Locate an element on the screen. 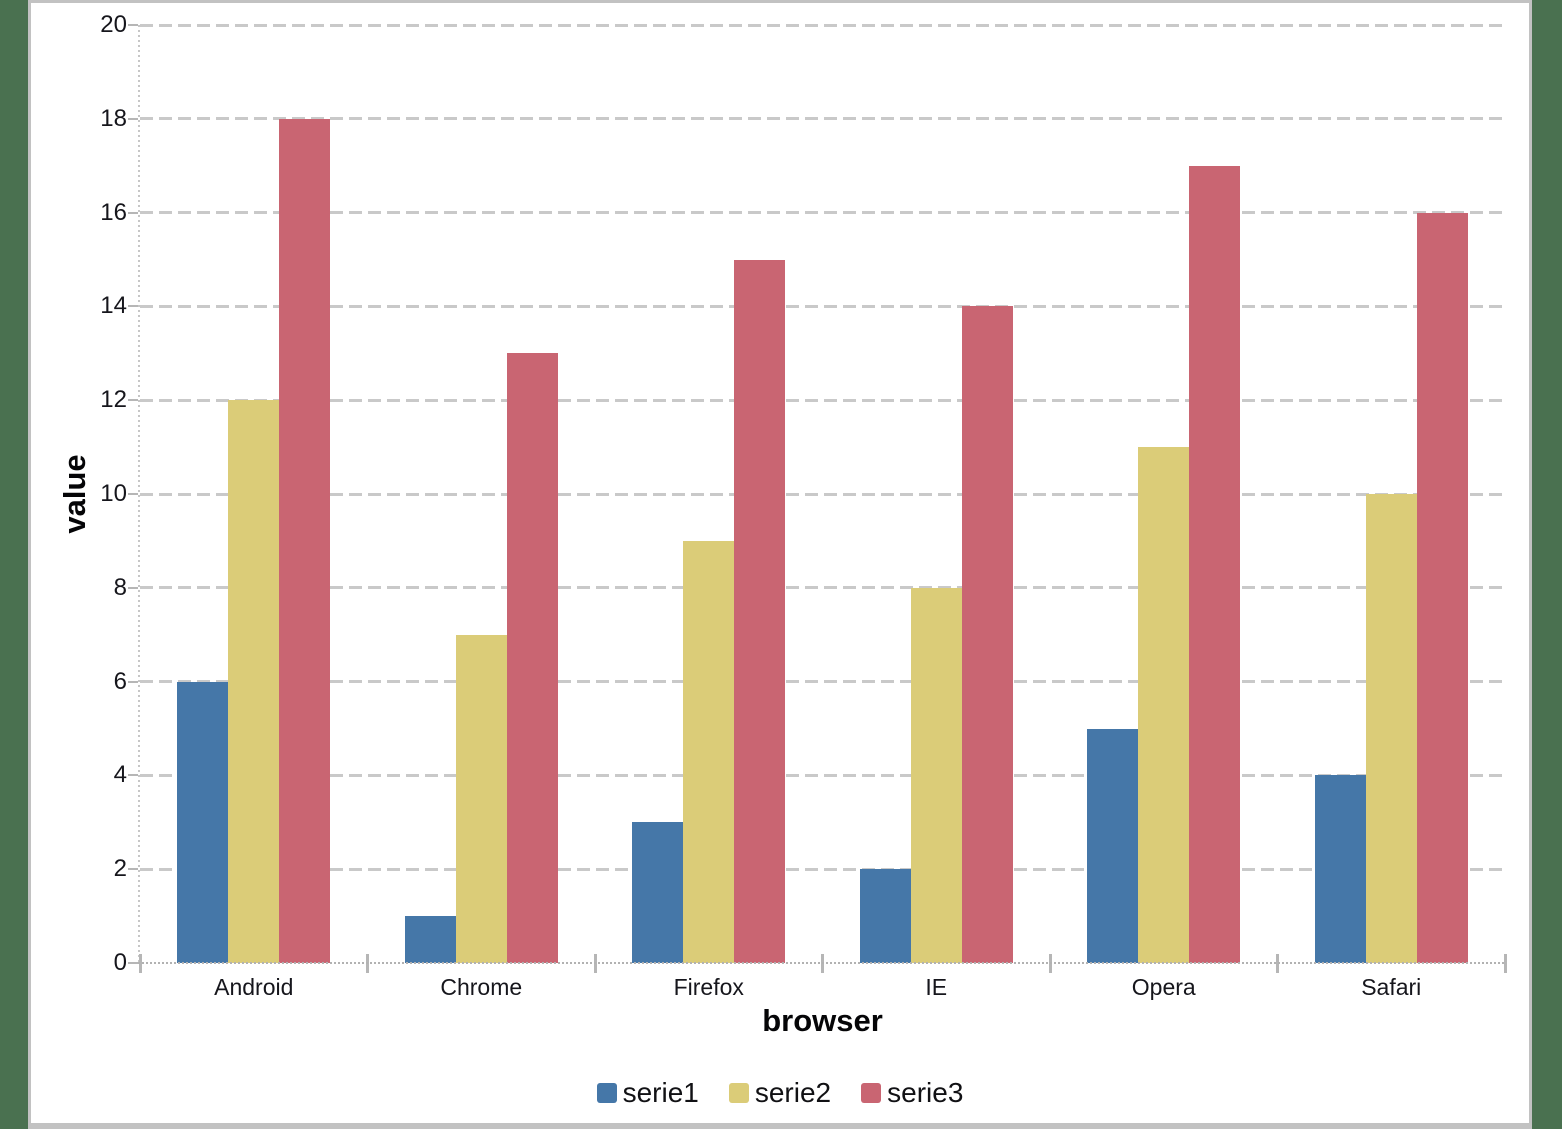 The width and height of the screenshot is (1562, 1129). bar-serie3-safari is located at coordinates (1442, 587).